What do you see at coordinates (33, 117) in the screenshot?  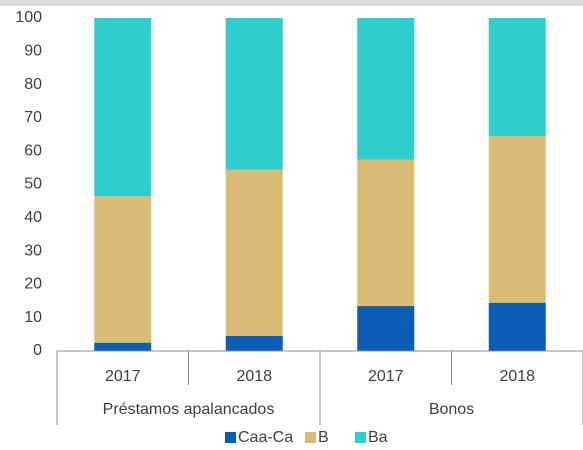 I see `y-tick-label: 70` at bounding box center [33, 117].